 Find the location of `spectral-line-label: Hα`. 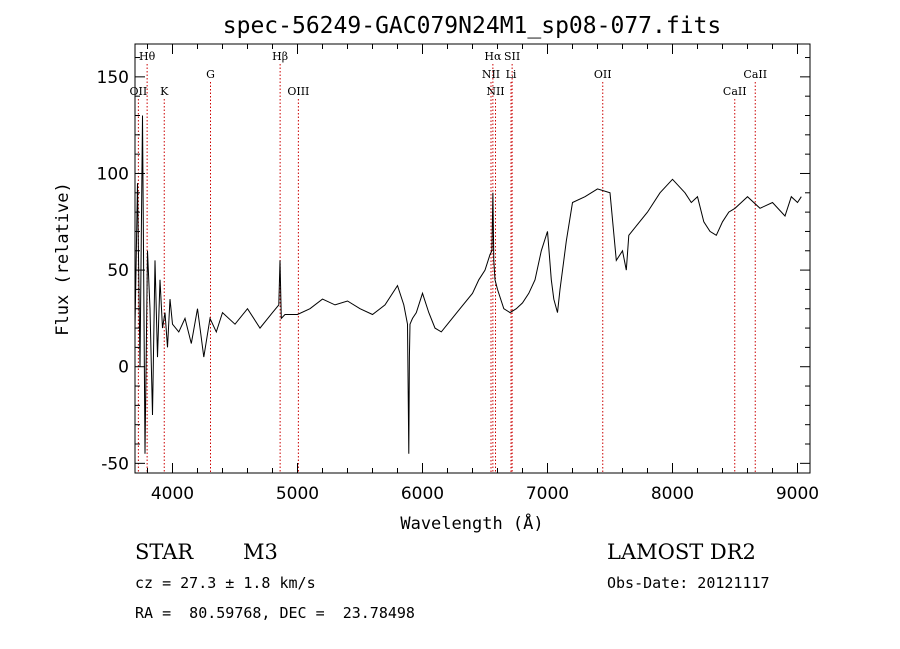

spectral-line-label: Hα is located at coordinates (493, 56).